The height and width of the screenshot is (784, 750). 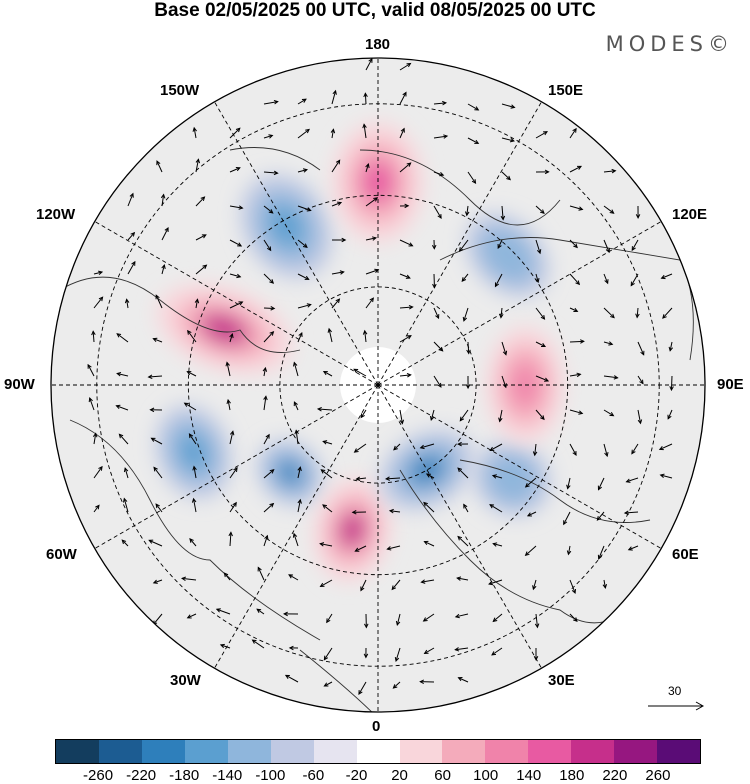 What do you see at coordinates (179, 90) in the screenshot?
I see `lon-label-150w: 150W` at bounding box center [179, 90].